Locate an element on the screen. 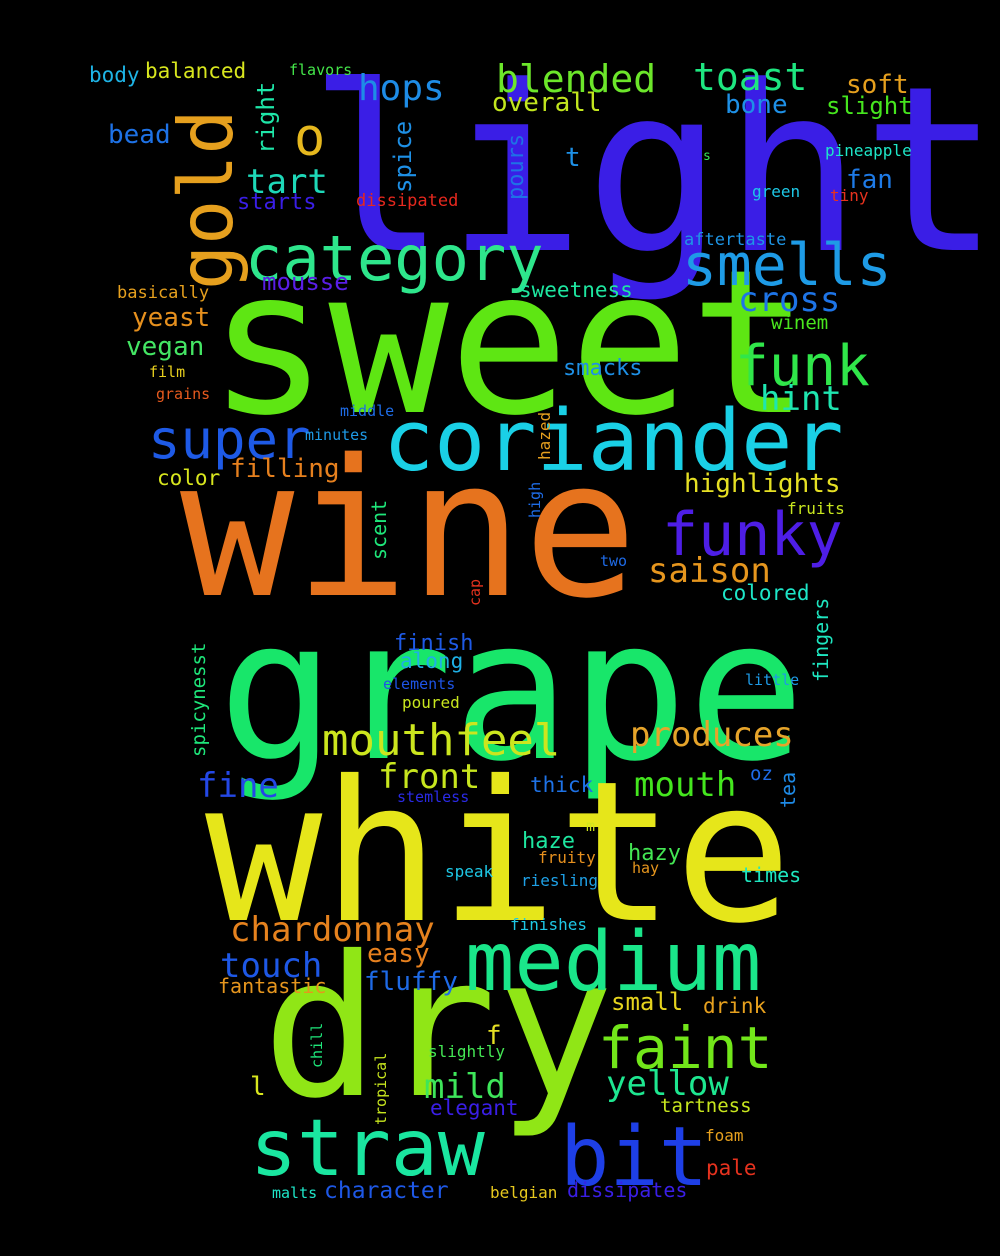  word-minutes: minutes is located at coordinates (336, 435).